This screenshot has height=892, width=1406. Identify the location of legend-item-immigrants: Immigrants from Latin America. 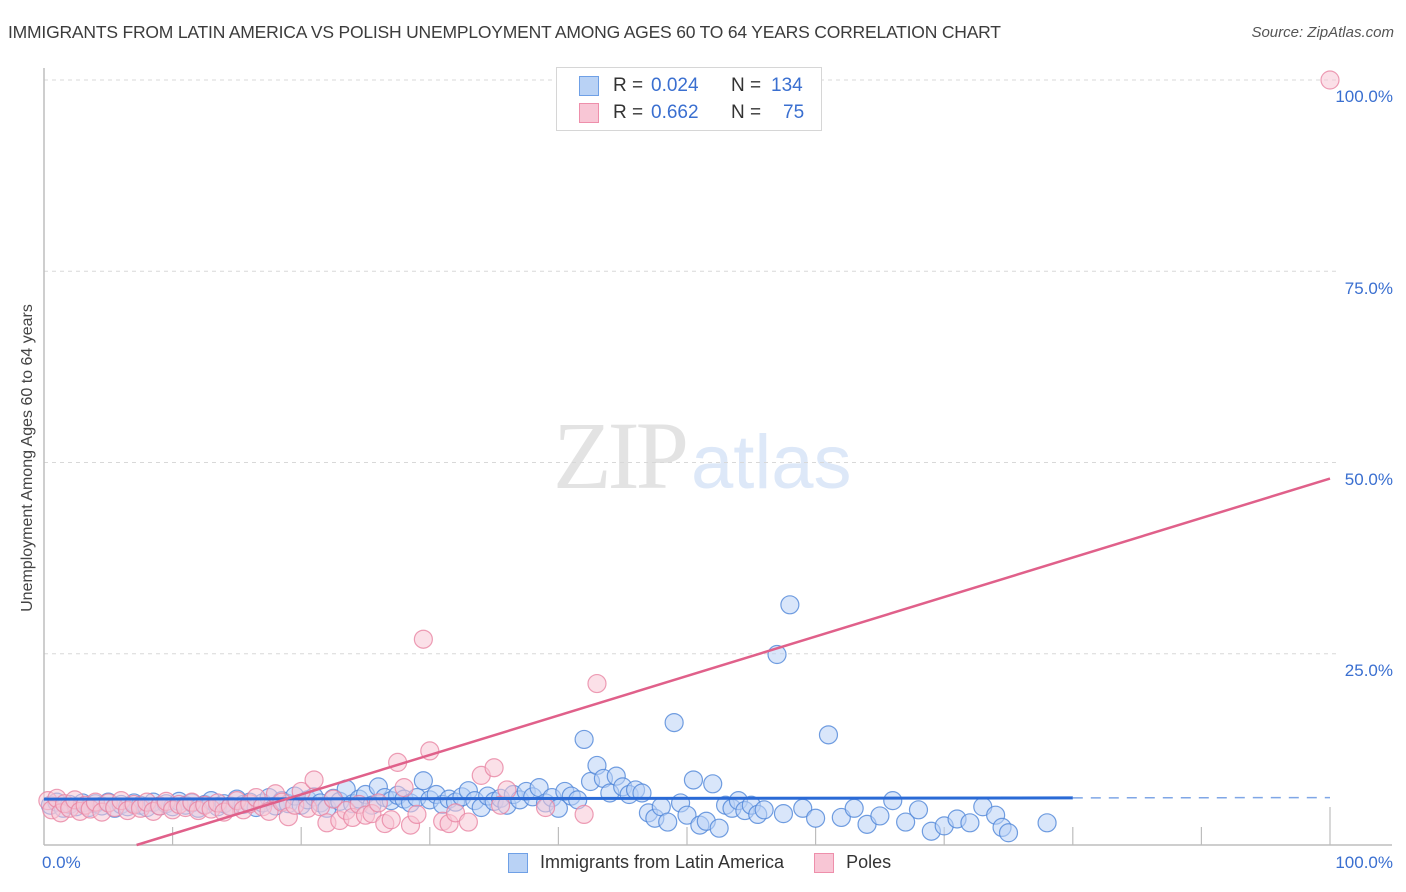
(646, 862).